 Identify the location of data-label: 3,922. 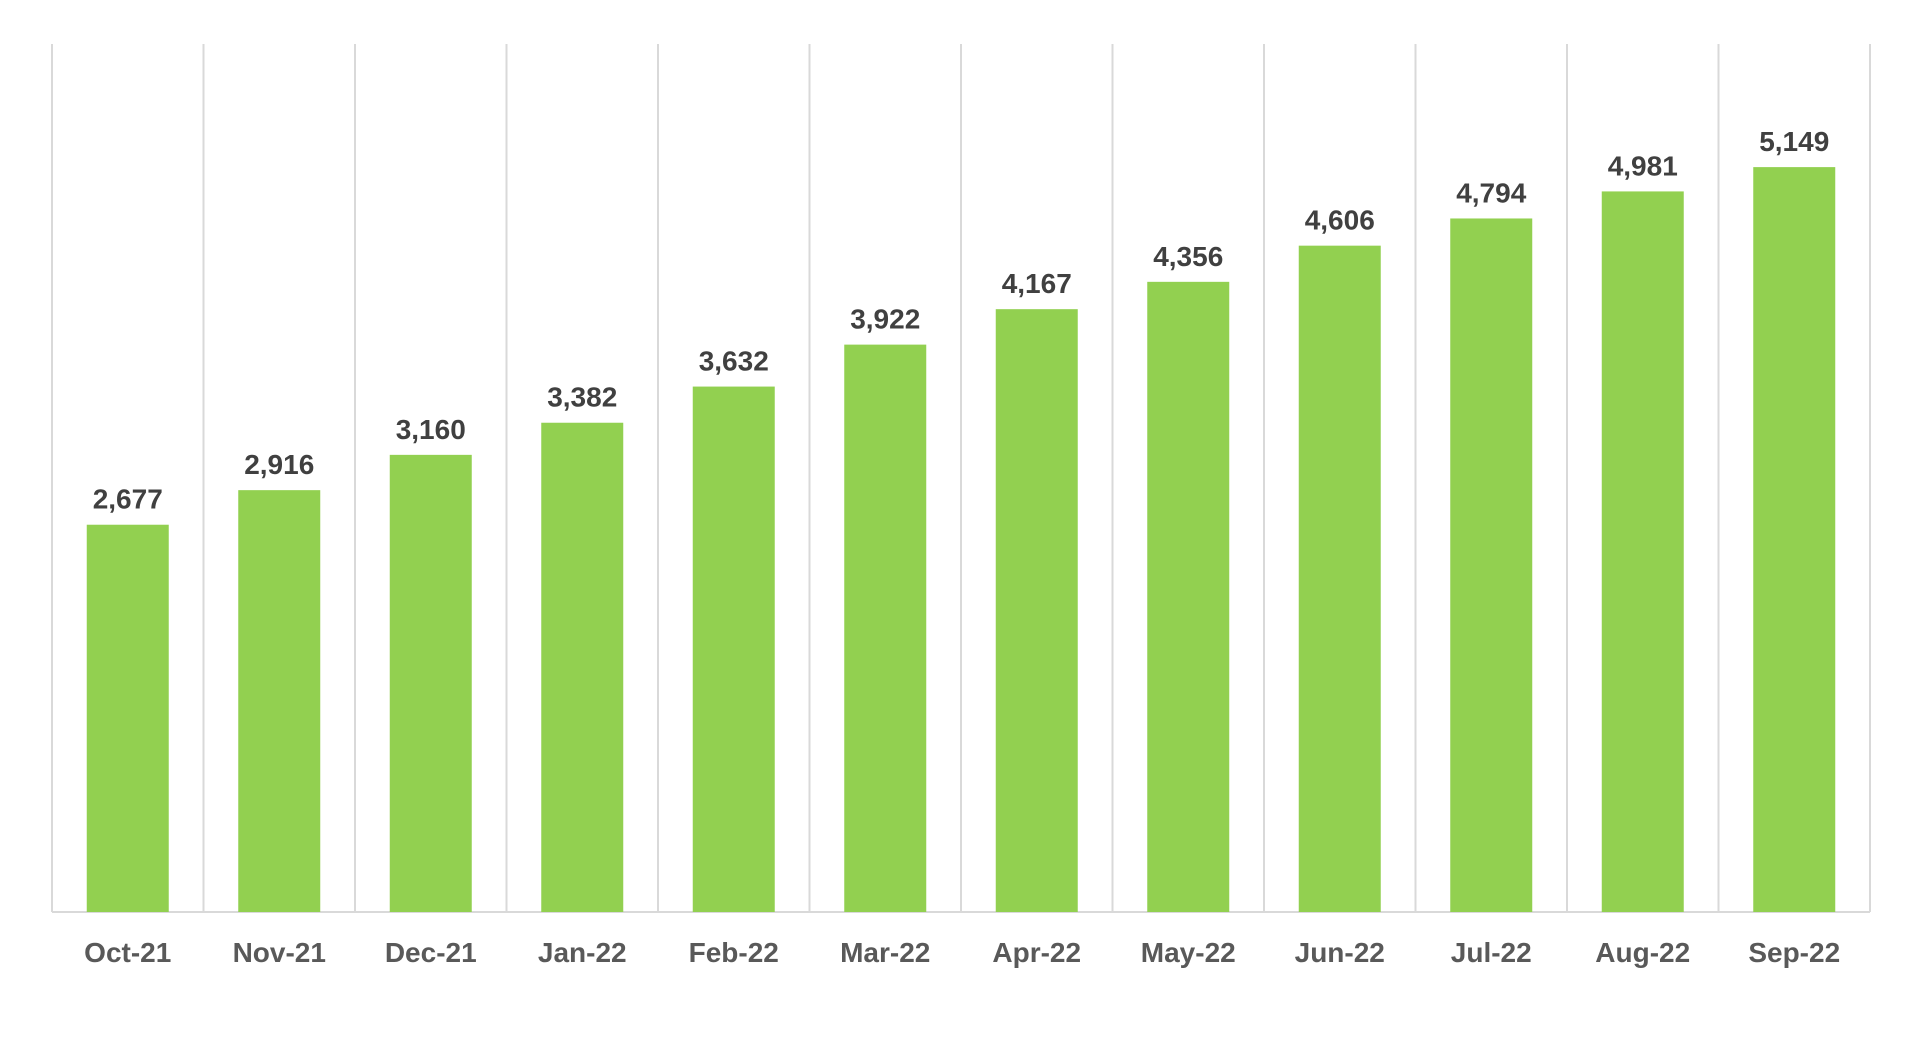
(885, 319).